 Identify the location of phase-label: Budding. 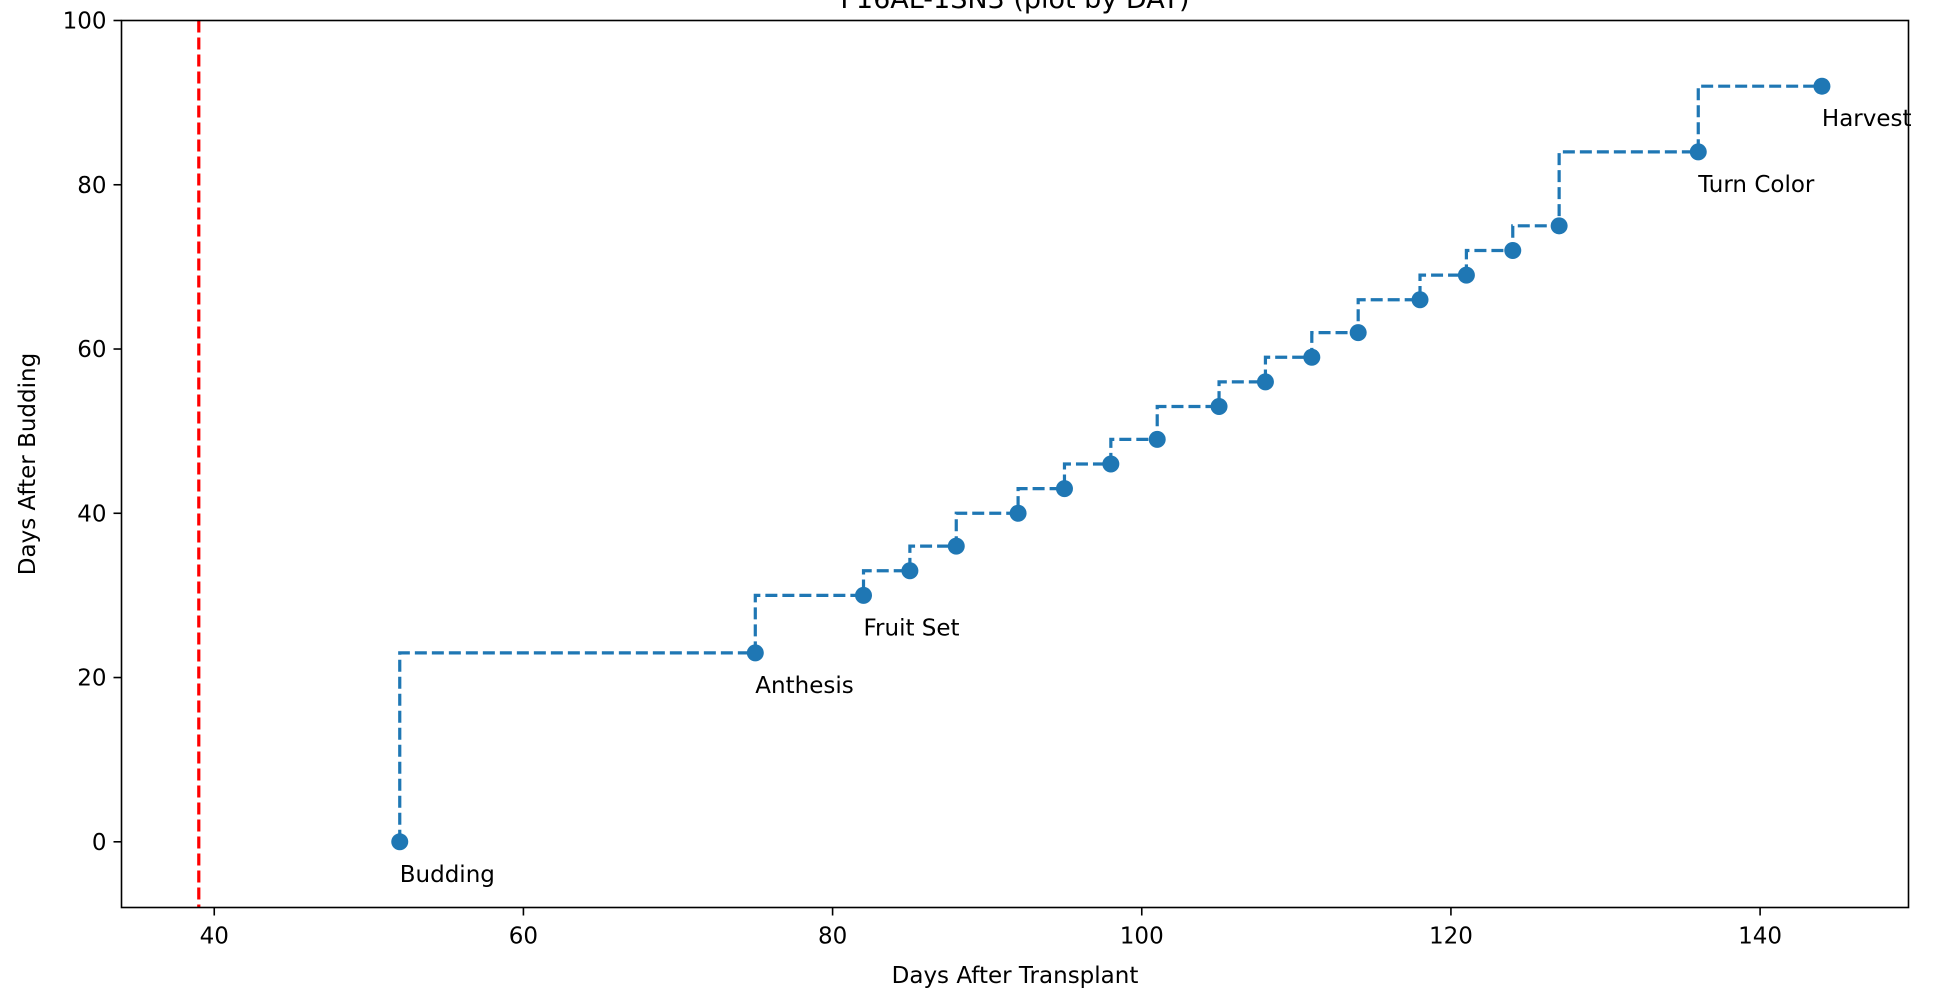
(447, 875).